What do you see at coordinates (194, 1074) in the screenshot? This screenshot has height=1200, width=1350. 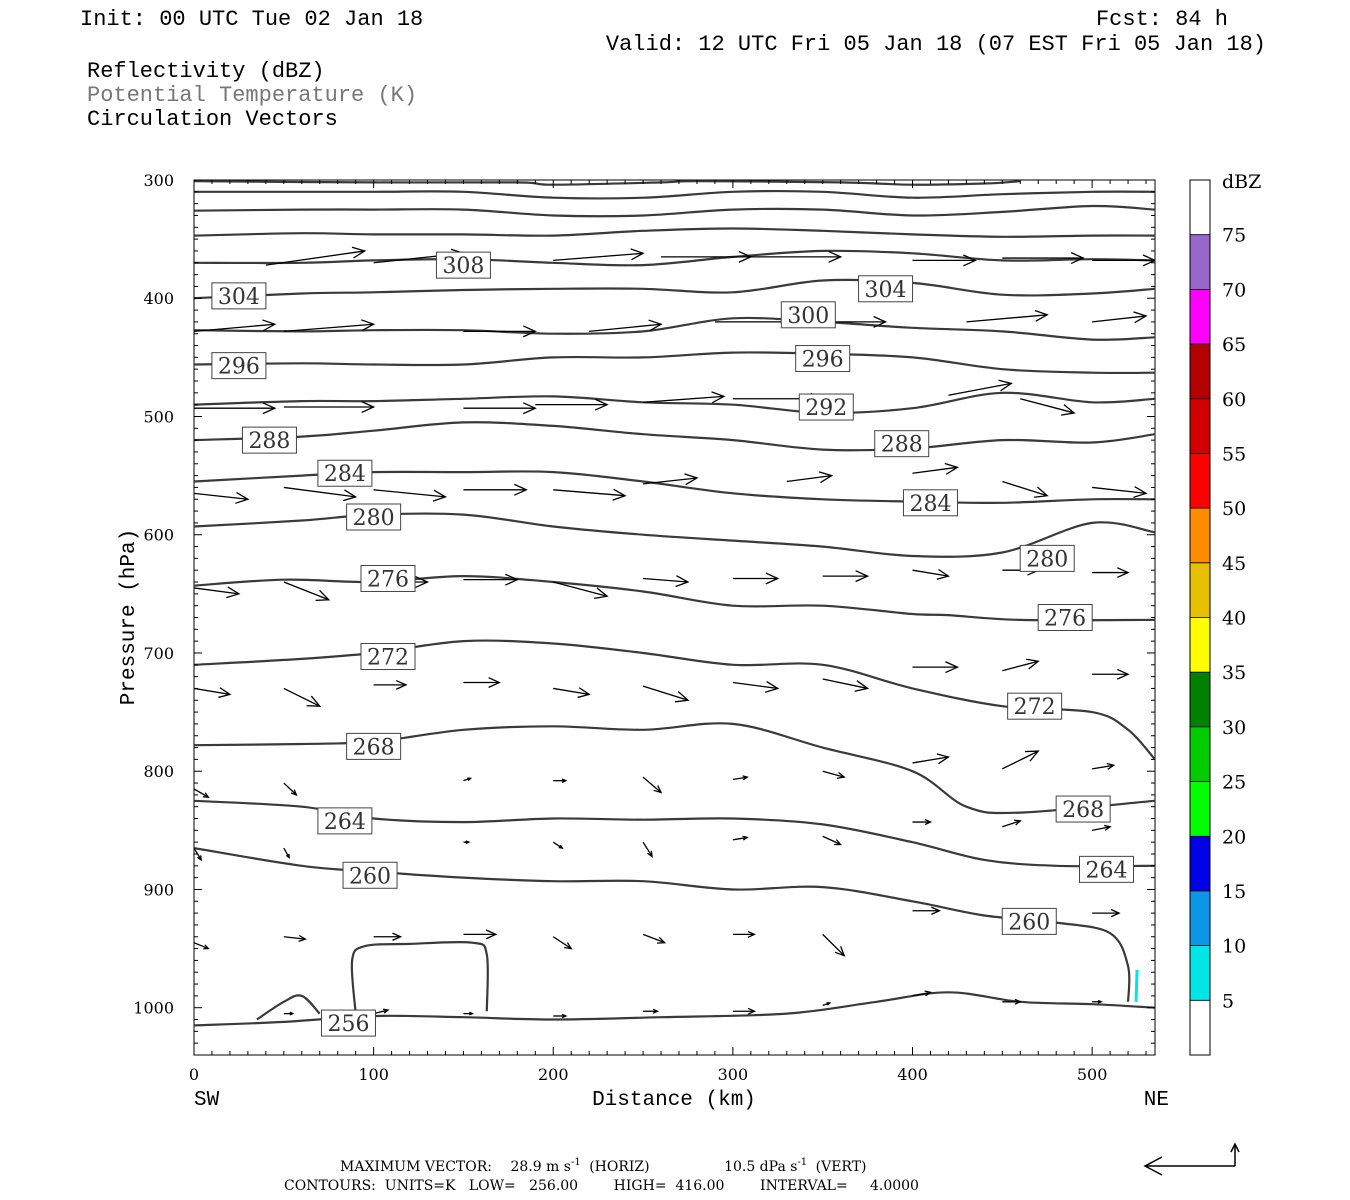 I see `x-tick-label: 0` at bounding box center [194, 1074].